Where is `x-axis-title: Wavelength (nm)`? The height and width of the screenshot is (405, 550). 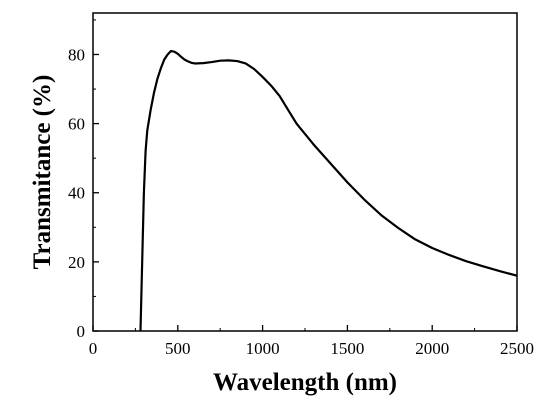 x-axis-title: Wavelength (nm) is located at coordinates (305, 382).